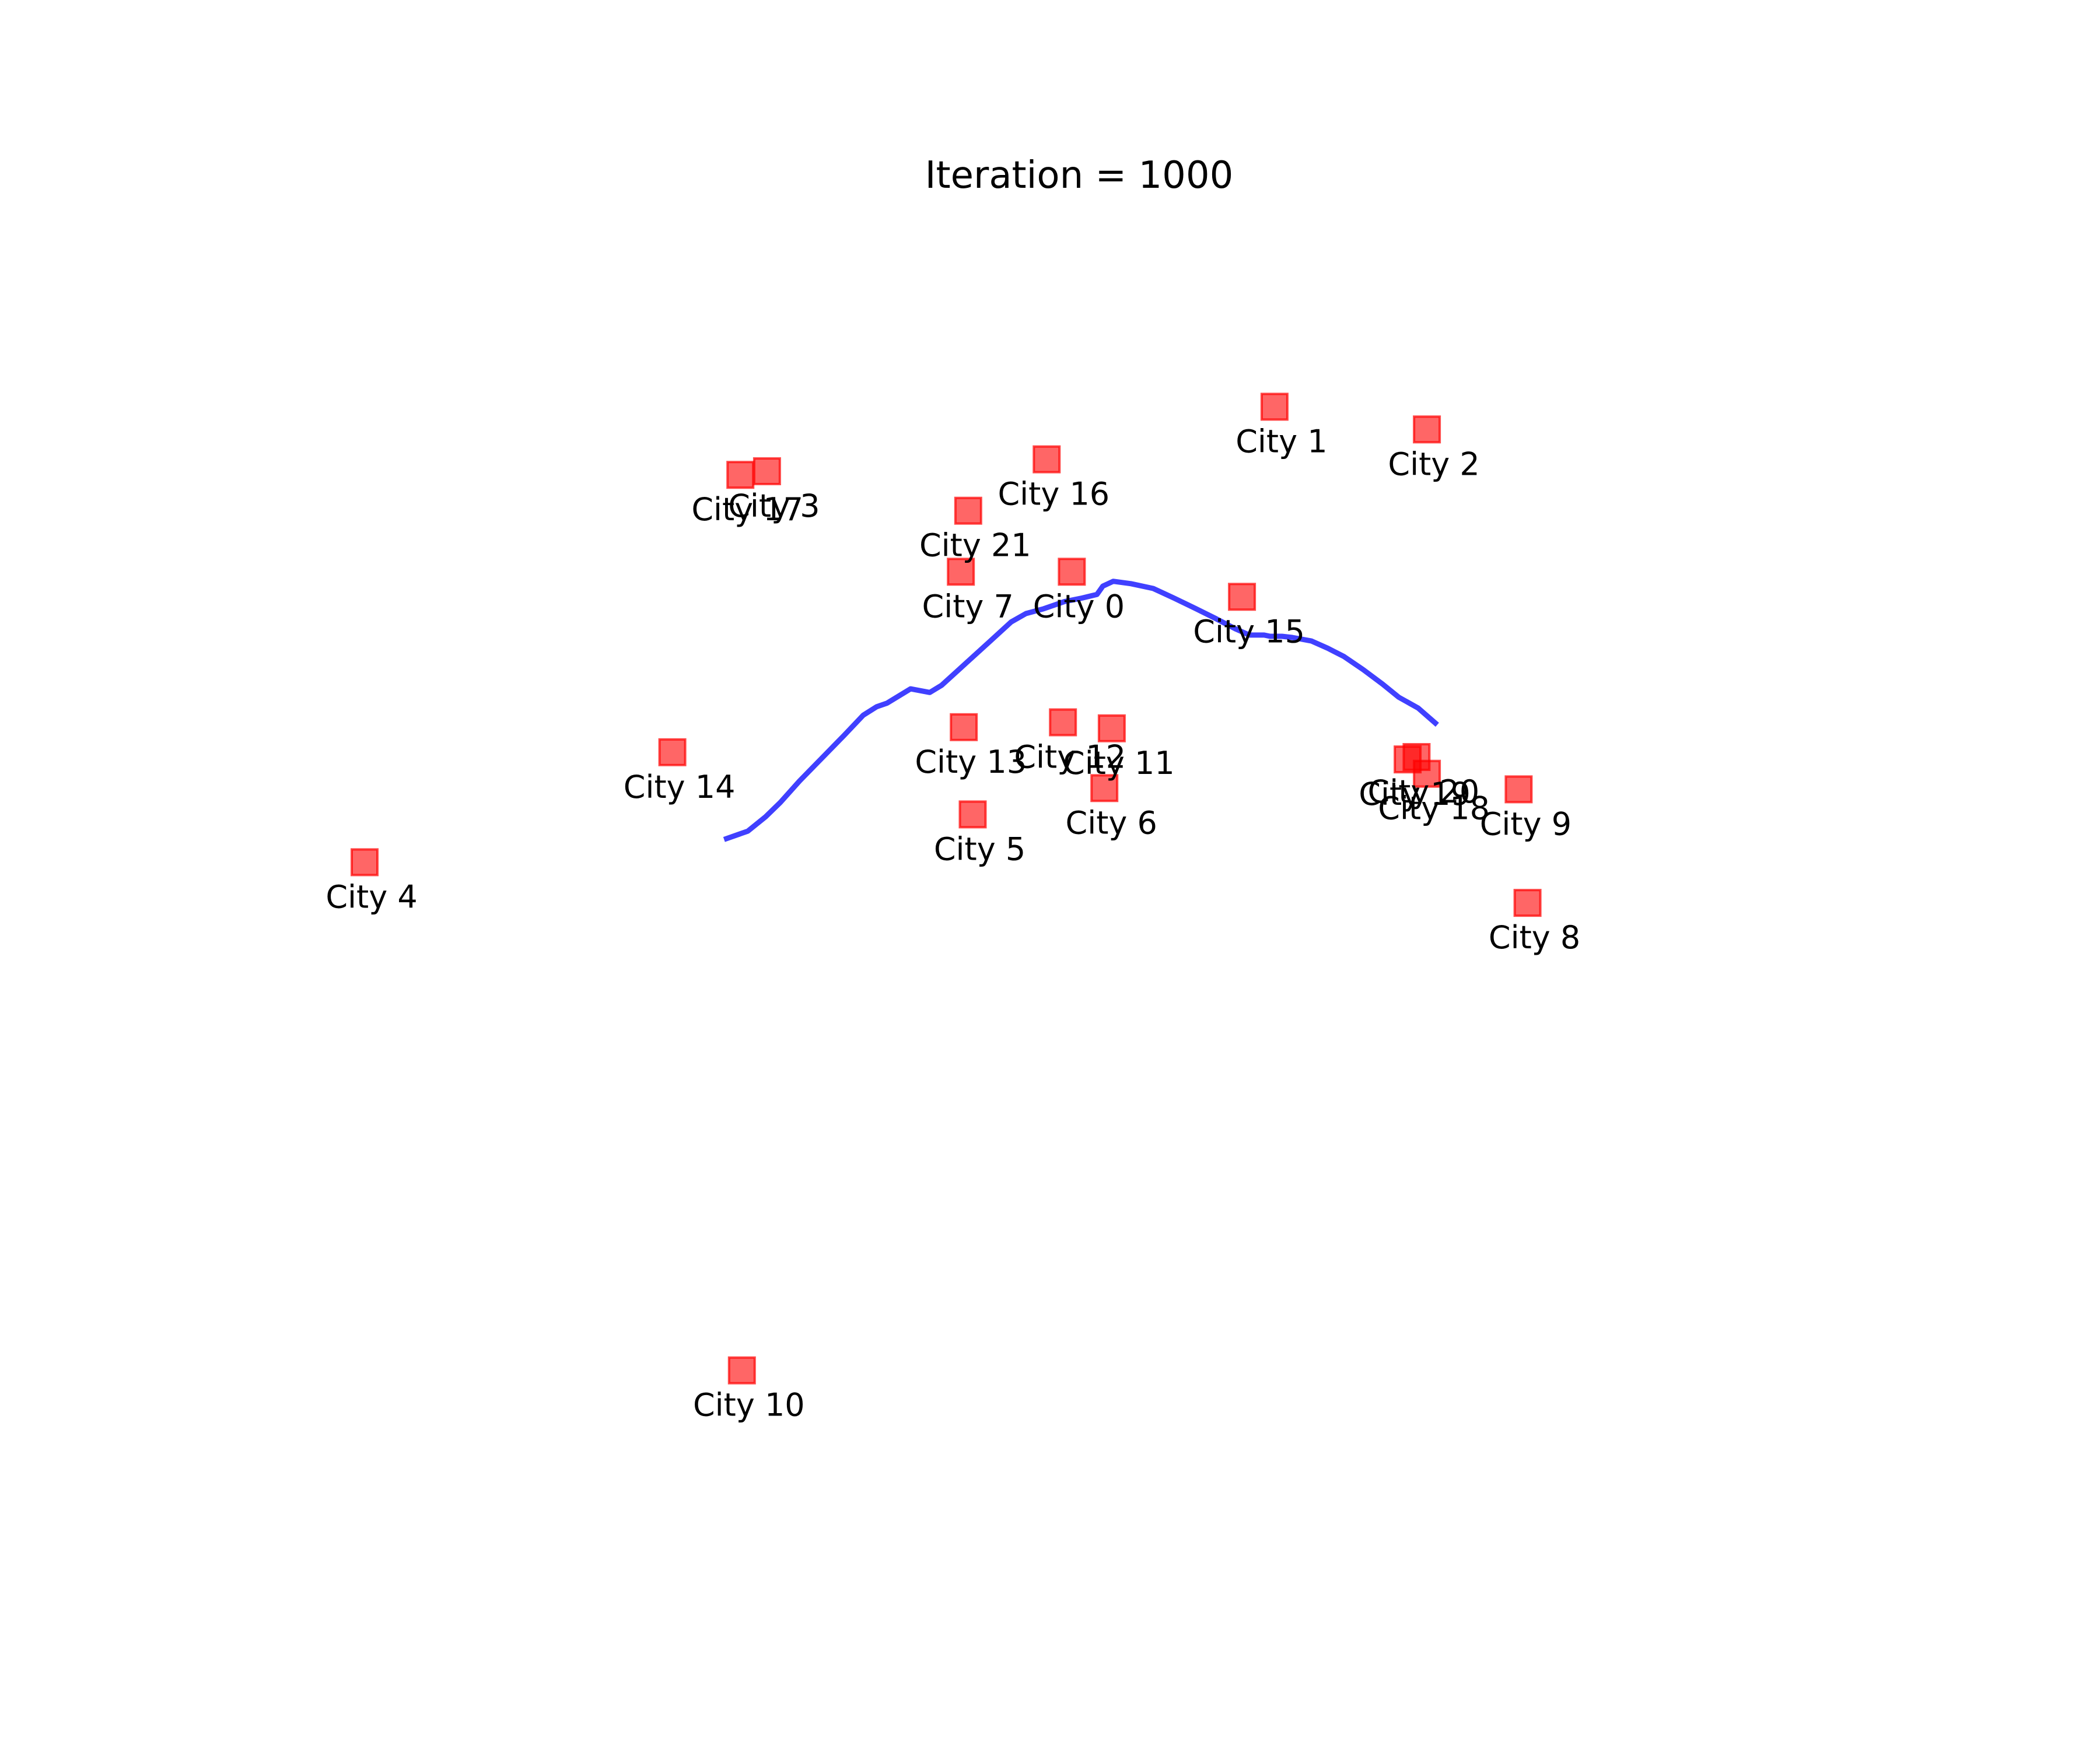 Image resolution: width=2100 pixels, height=1738 pixels. I want to click on city-label: City 12, so click(1070, 757).